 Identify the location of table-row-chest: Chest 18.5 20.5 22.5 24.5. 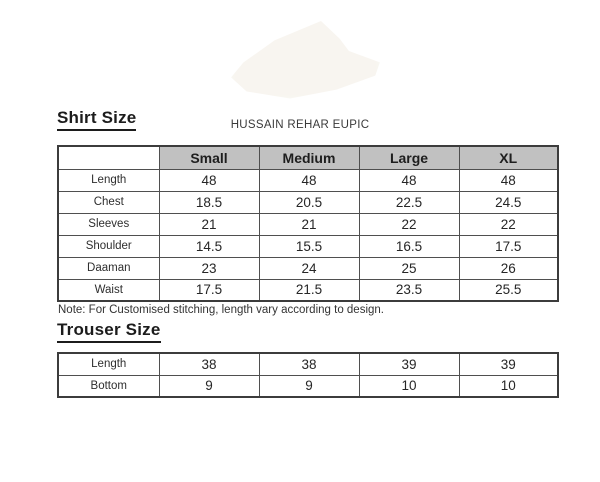
(308, 202).